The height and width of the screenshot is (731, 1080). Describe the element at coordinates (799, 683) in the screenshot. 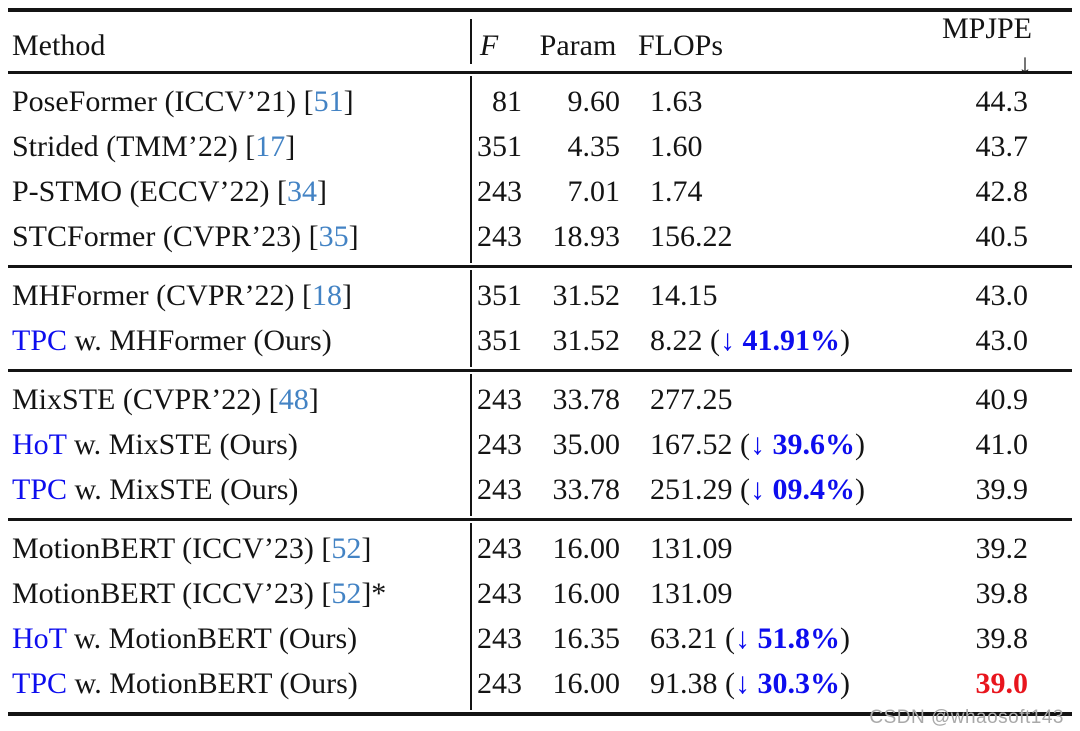

I see `flops-reduction-pct: 30.3%` at that location.